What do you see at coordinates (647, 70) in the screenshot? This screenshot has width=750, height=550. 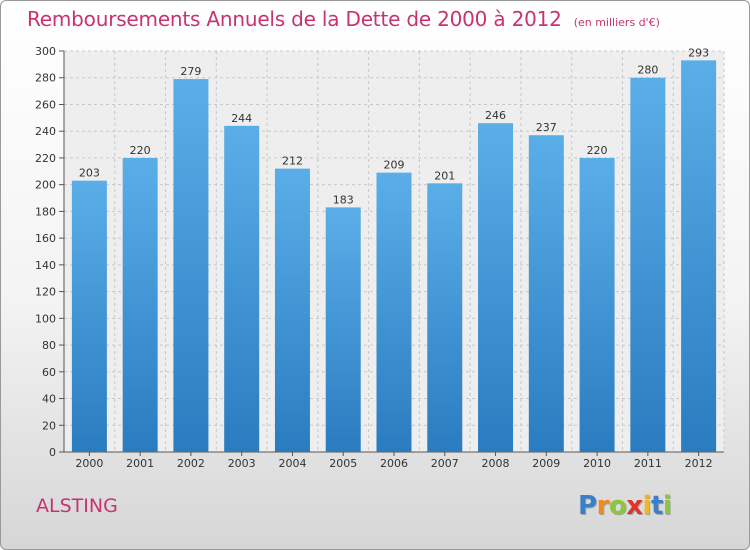 I see `bar-value-label: 280` at bounding box center [647, 70].